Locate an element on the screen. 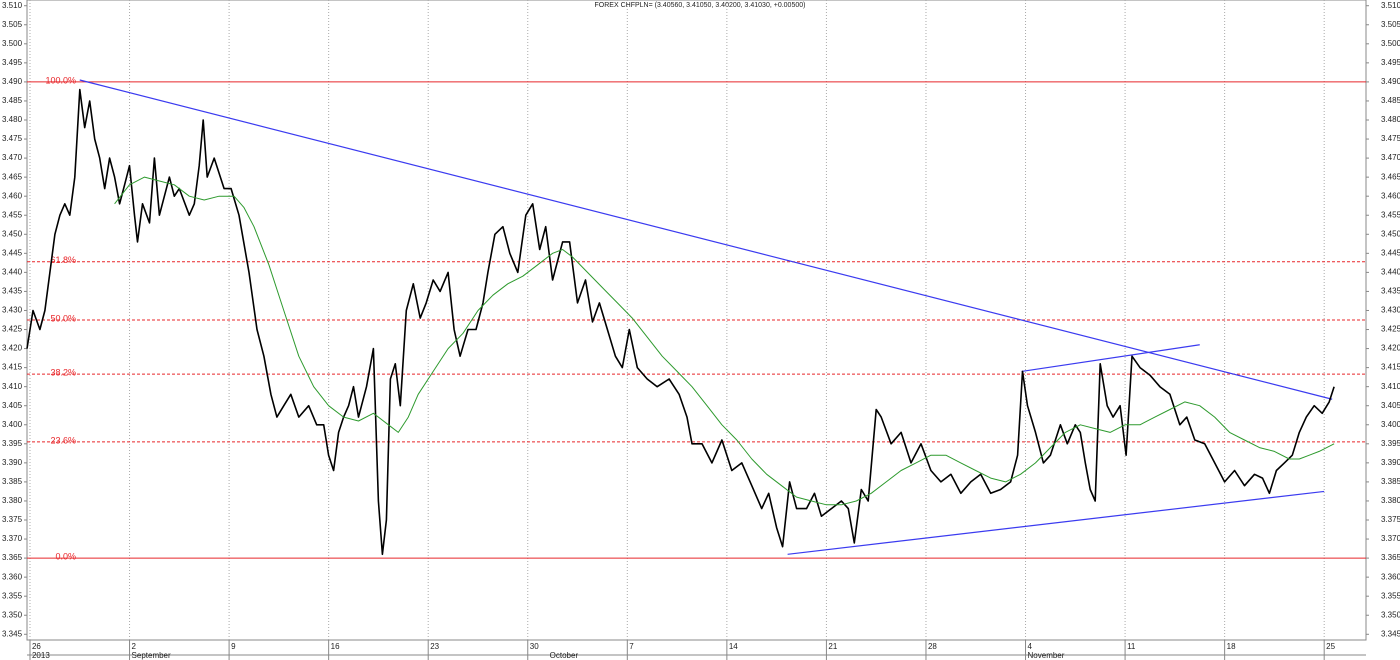 Image resolution: width=1400 pixels, height=660 pixels. x-tick-label: 14 is located at coordinates (733, 646).